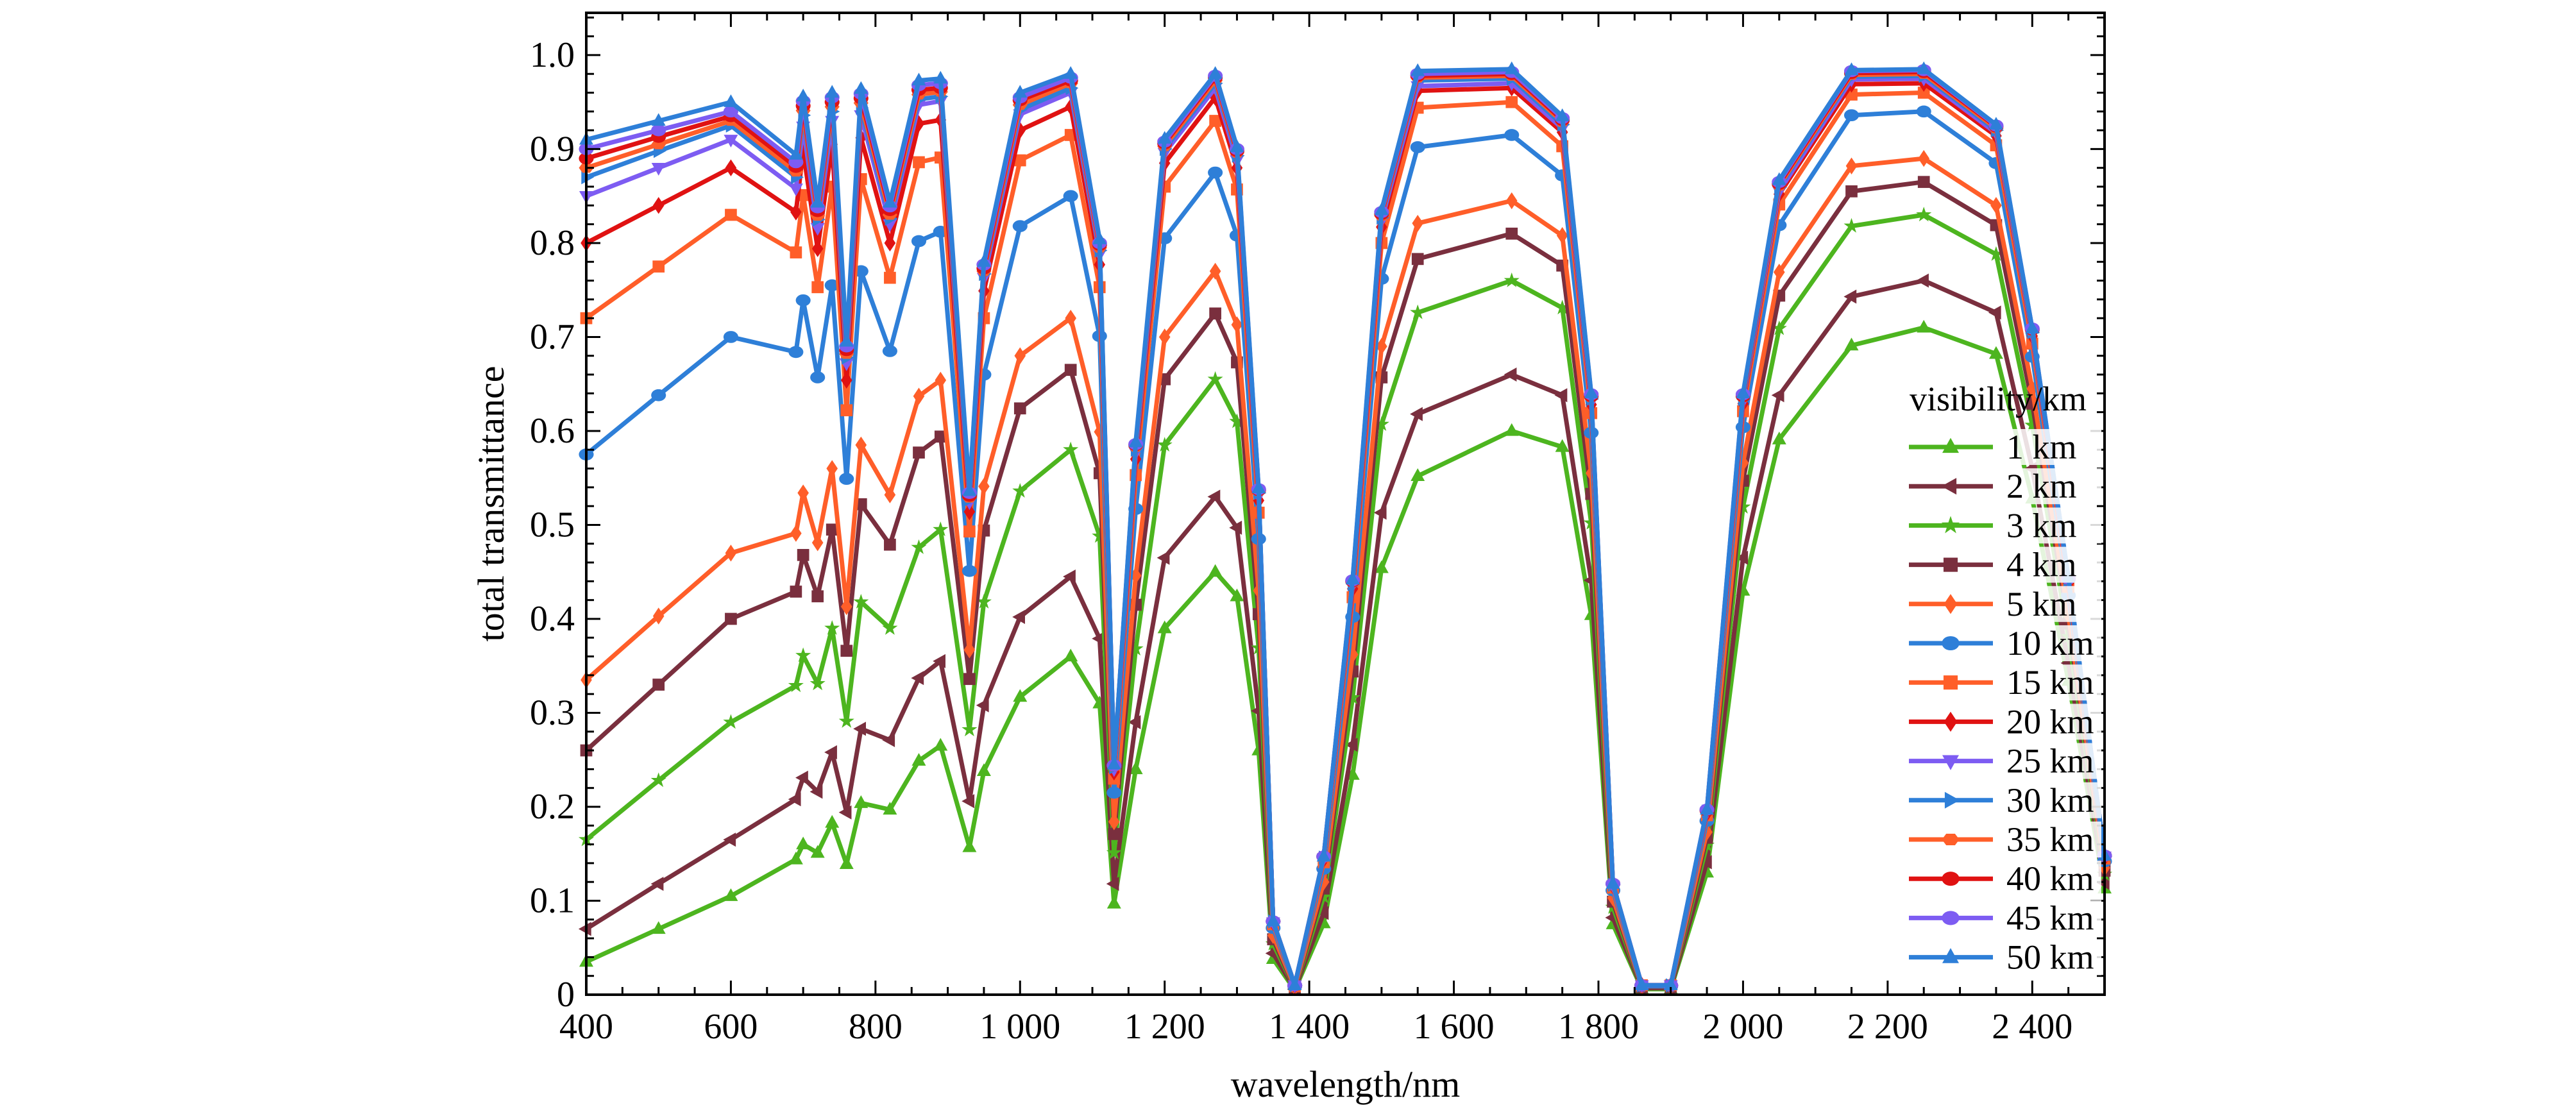  I want to click on legend-item: 2 km, so click(2001, 486).